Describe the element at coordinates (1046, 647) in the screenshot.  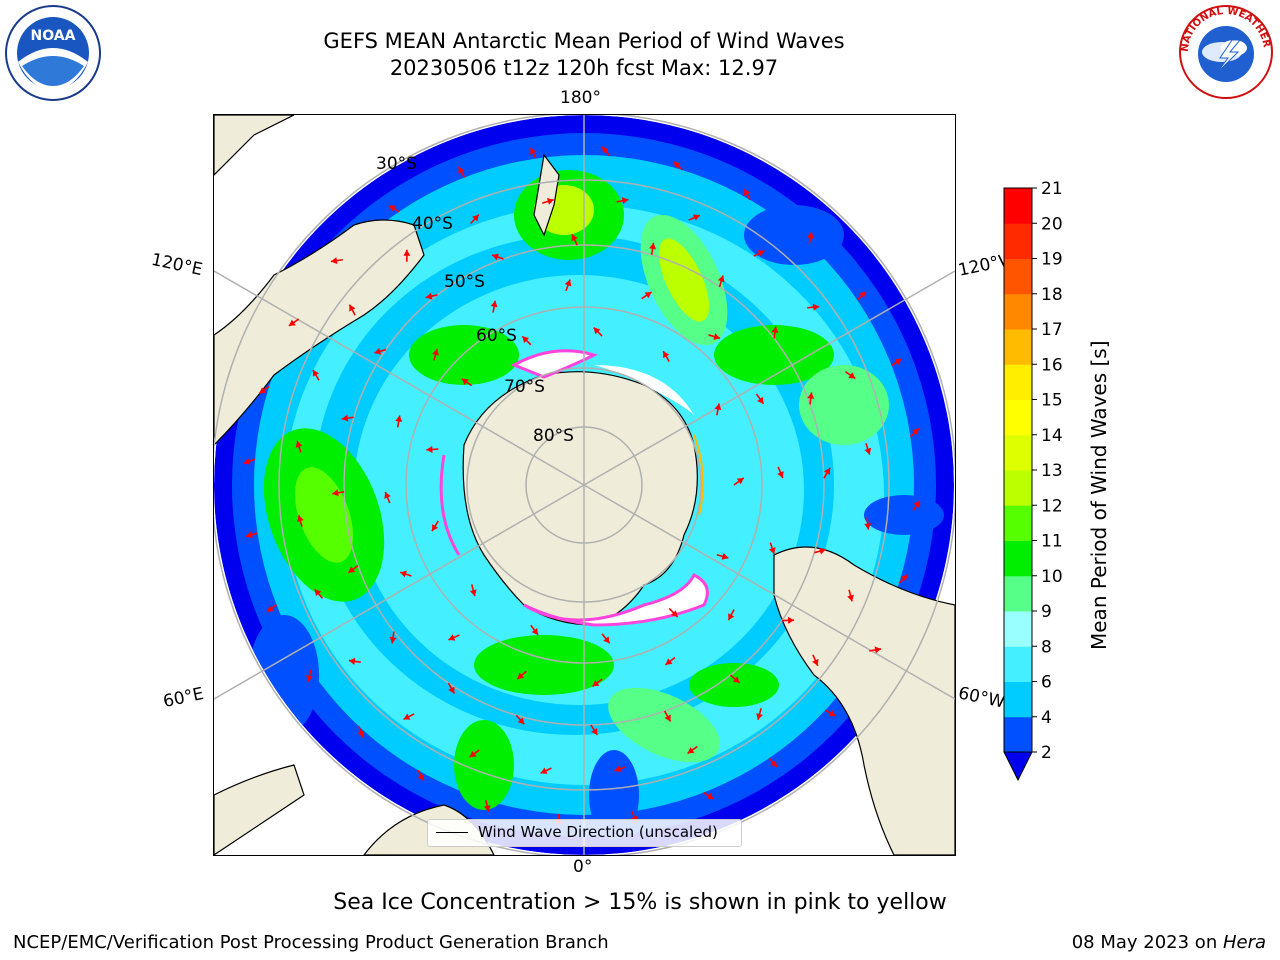
I see `colorbar-tick-label: 8` at that location.